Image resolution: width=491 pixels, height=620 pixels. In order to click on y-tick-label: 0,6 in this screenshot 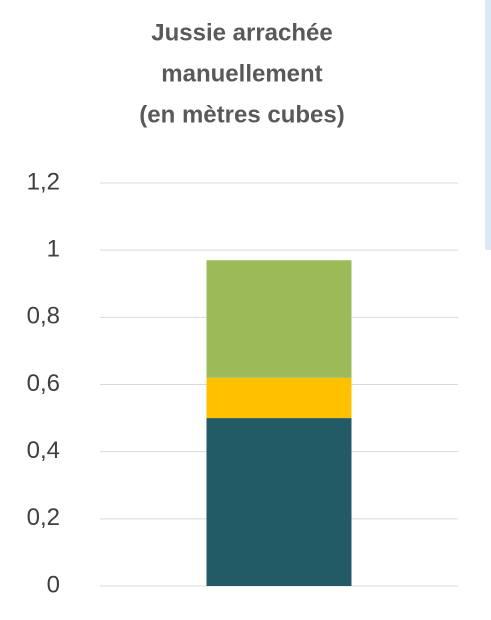, I will do `click(43, 383)`.